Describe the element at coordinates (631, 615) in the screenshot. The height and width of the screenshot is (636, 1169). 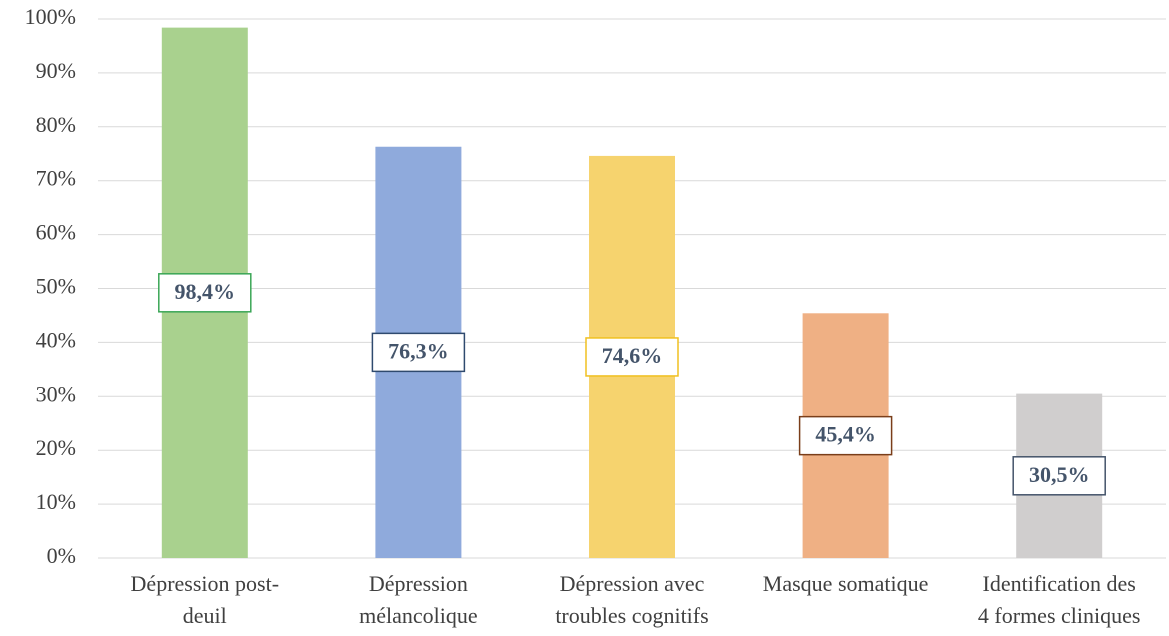
I see `x-tick-label: troubles cognitifs` at that location.